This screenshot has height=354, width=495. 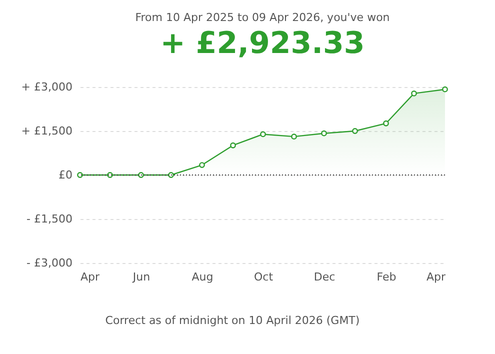 I want to click on text: Correct as of midnight on 10 April 2026 (GMT), so click(x=232, y=320).